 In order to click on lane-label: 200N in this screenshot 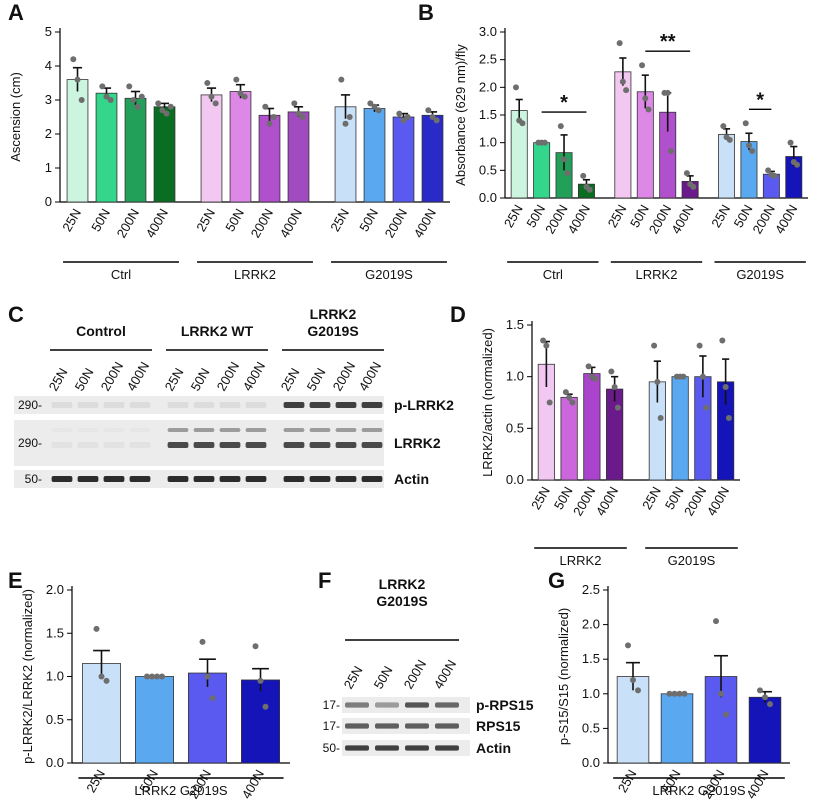, I will do `click(344, 376)`.